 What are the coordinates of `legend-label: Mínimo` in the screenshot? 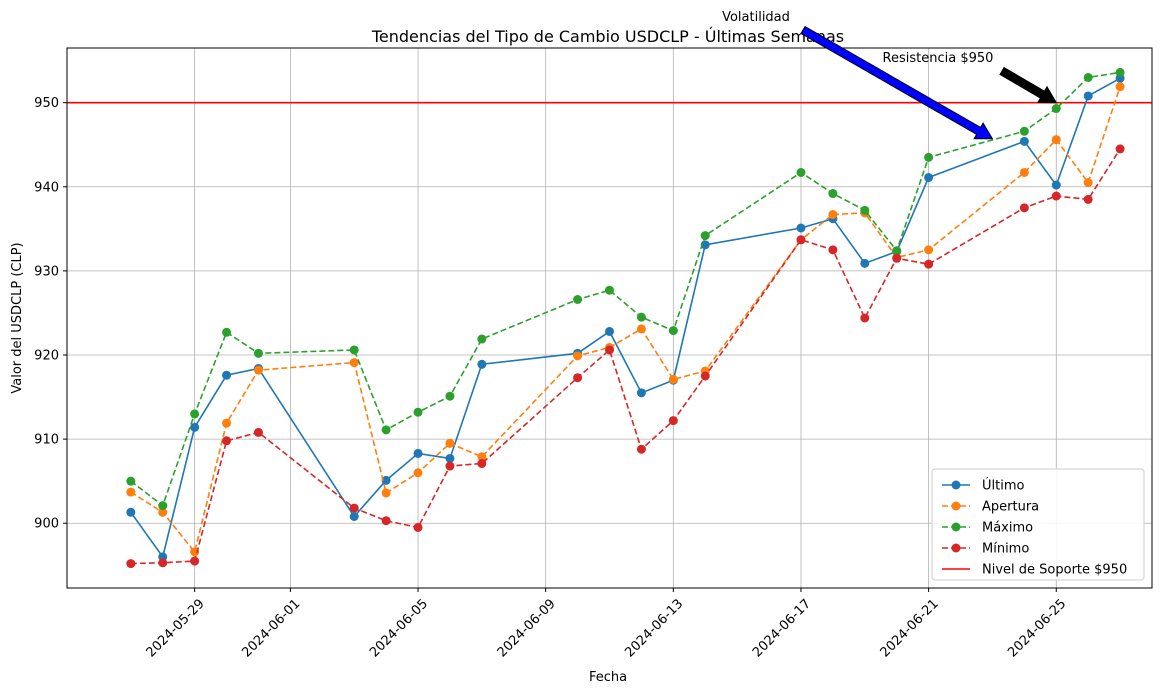 It's located at (1005, 549).